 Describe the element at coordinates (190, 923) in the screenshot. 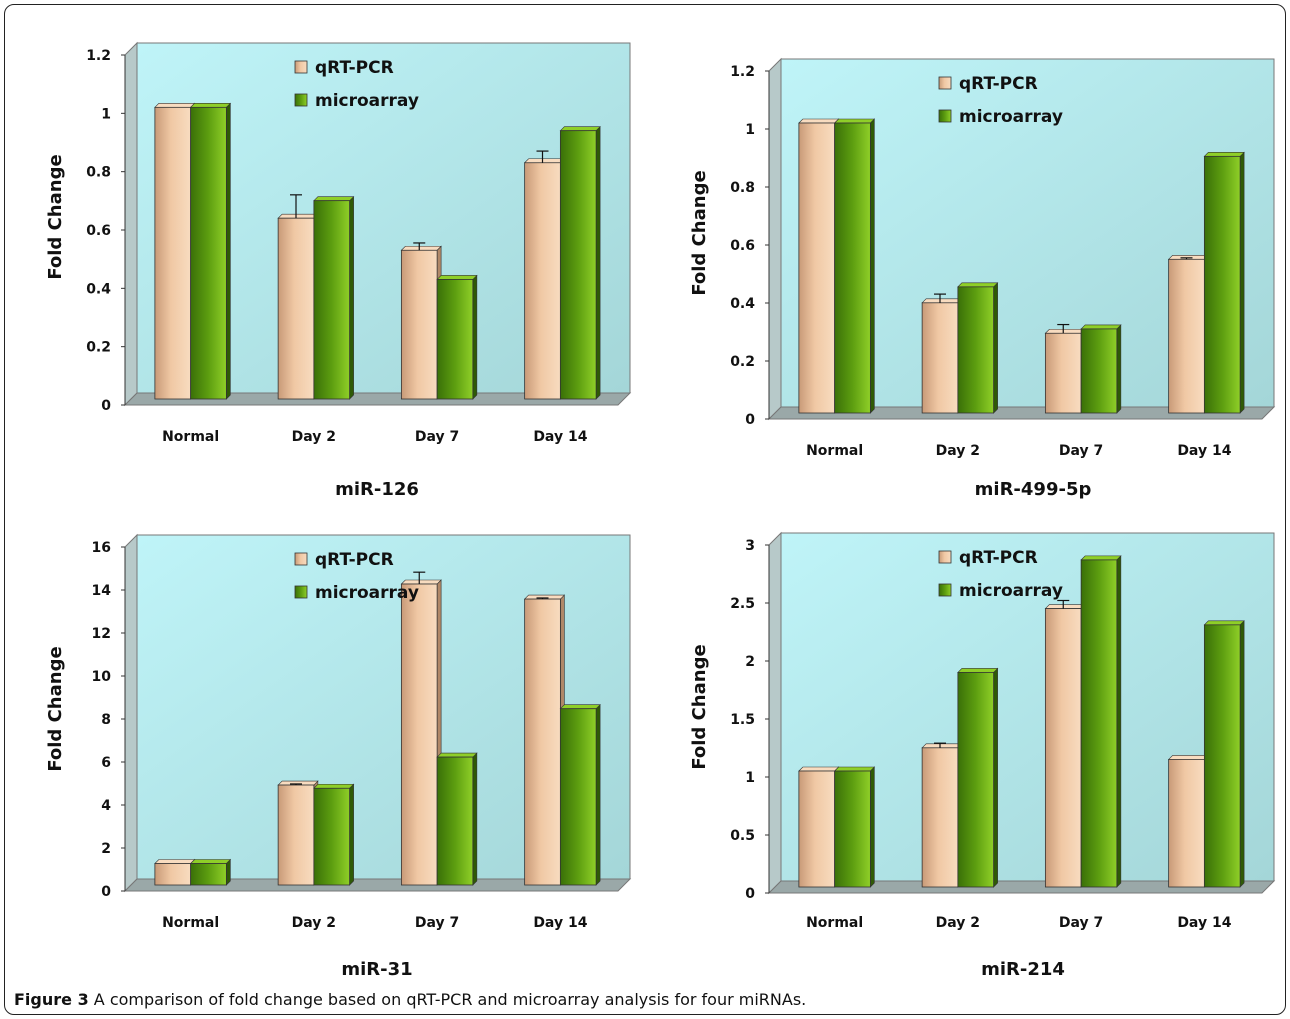

I see `x-category-label: Normal` at that location.